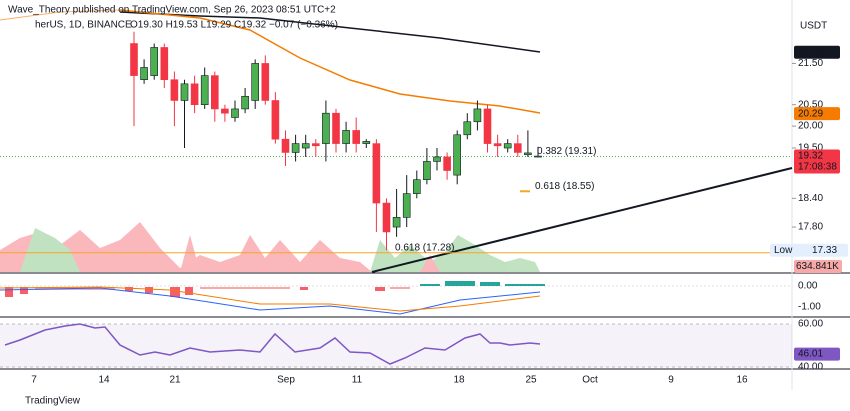  Describe the element at coordinates (567, 151) in the screenshot. I see `fib-label: 0.382 (19.31)` at that location.